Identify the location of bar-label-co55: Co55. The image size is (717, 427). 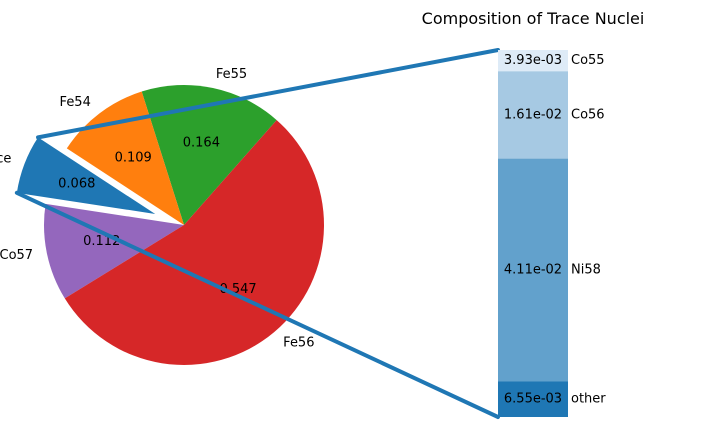
(588, 60).